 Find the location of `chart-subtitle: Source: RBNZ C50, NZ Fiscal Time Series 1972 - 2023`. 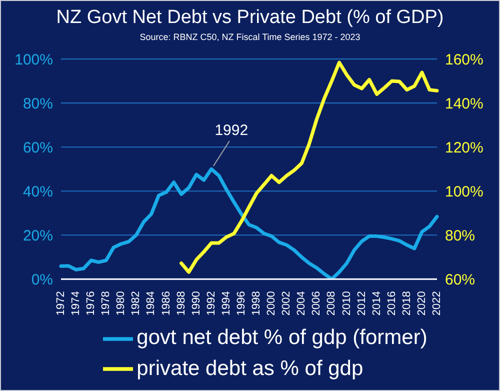

chart-subtitle: Source: RBNZ C50, NZ Fiscal Time Series 1972 - 2023 is located at coordinates (250, 37).